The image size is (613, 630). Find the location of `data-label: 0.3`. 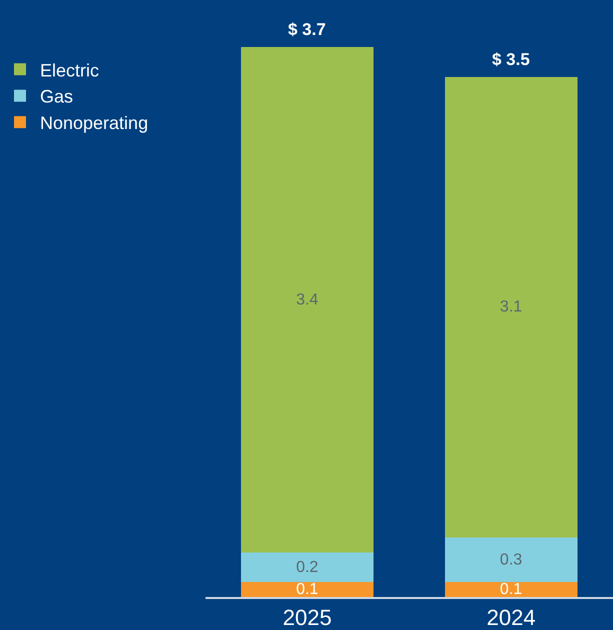

data-label: 0.3 is located at coordinates (511, 559).